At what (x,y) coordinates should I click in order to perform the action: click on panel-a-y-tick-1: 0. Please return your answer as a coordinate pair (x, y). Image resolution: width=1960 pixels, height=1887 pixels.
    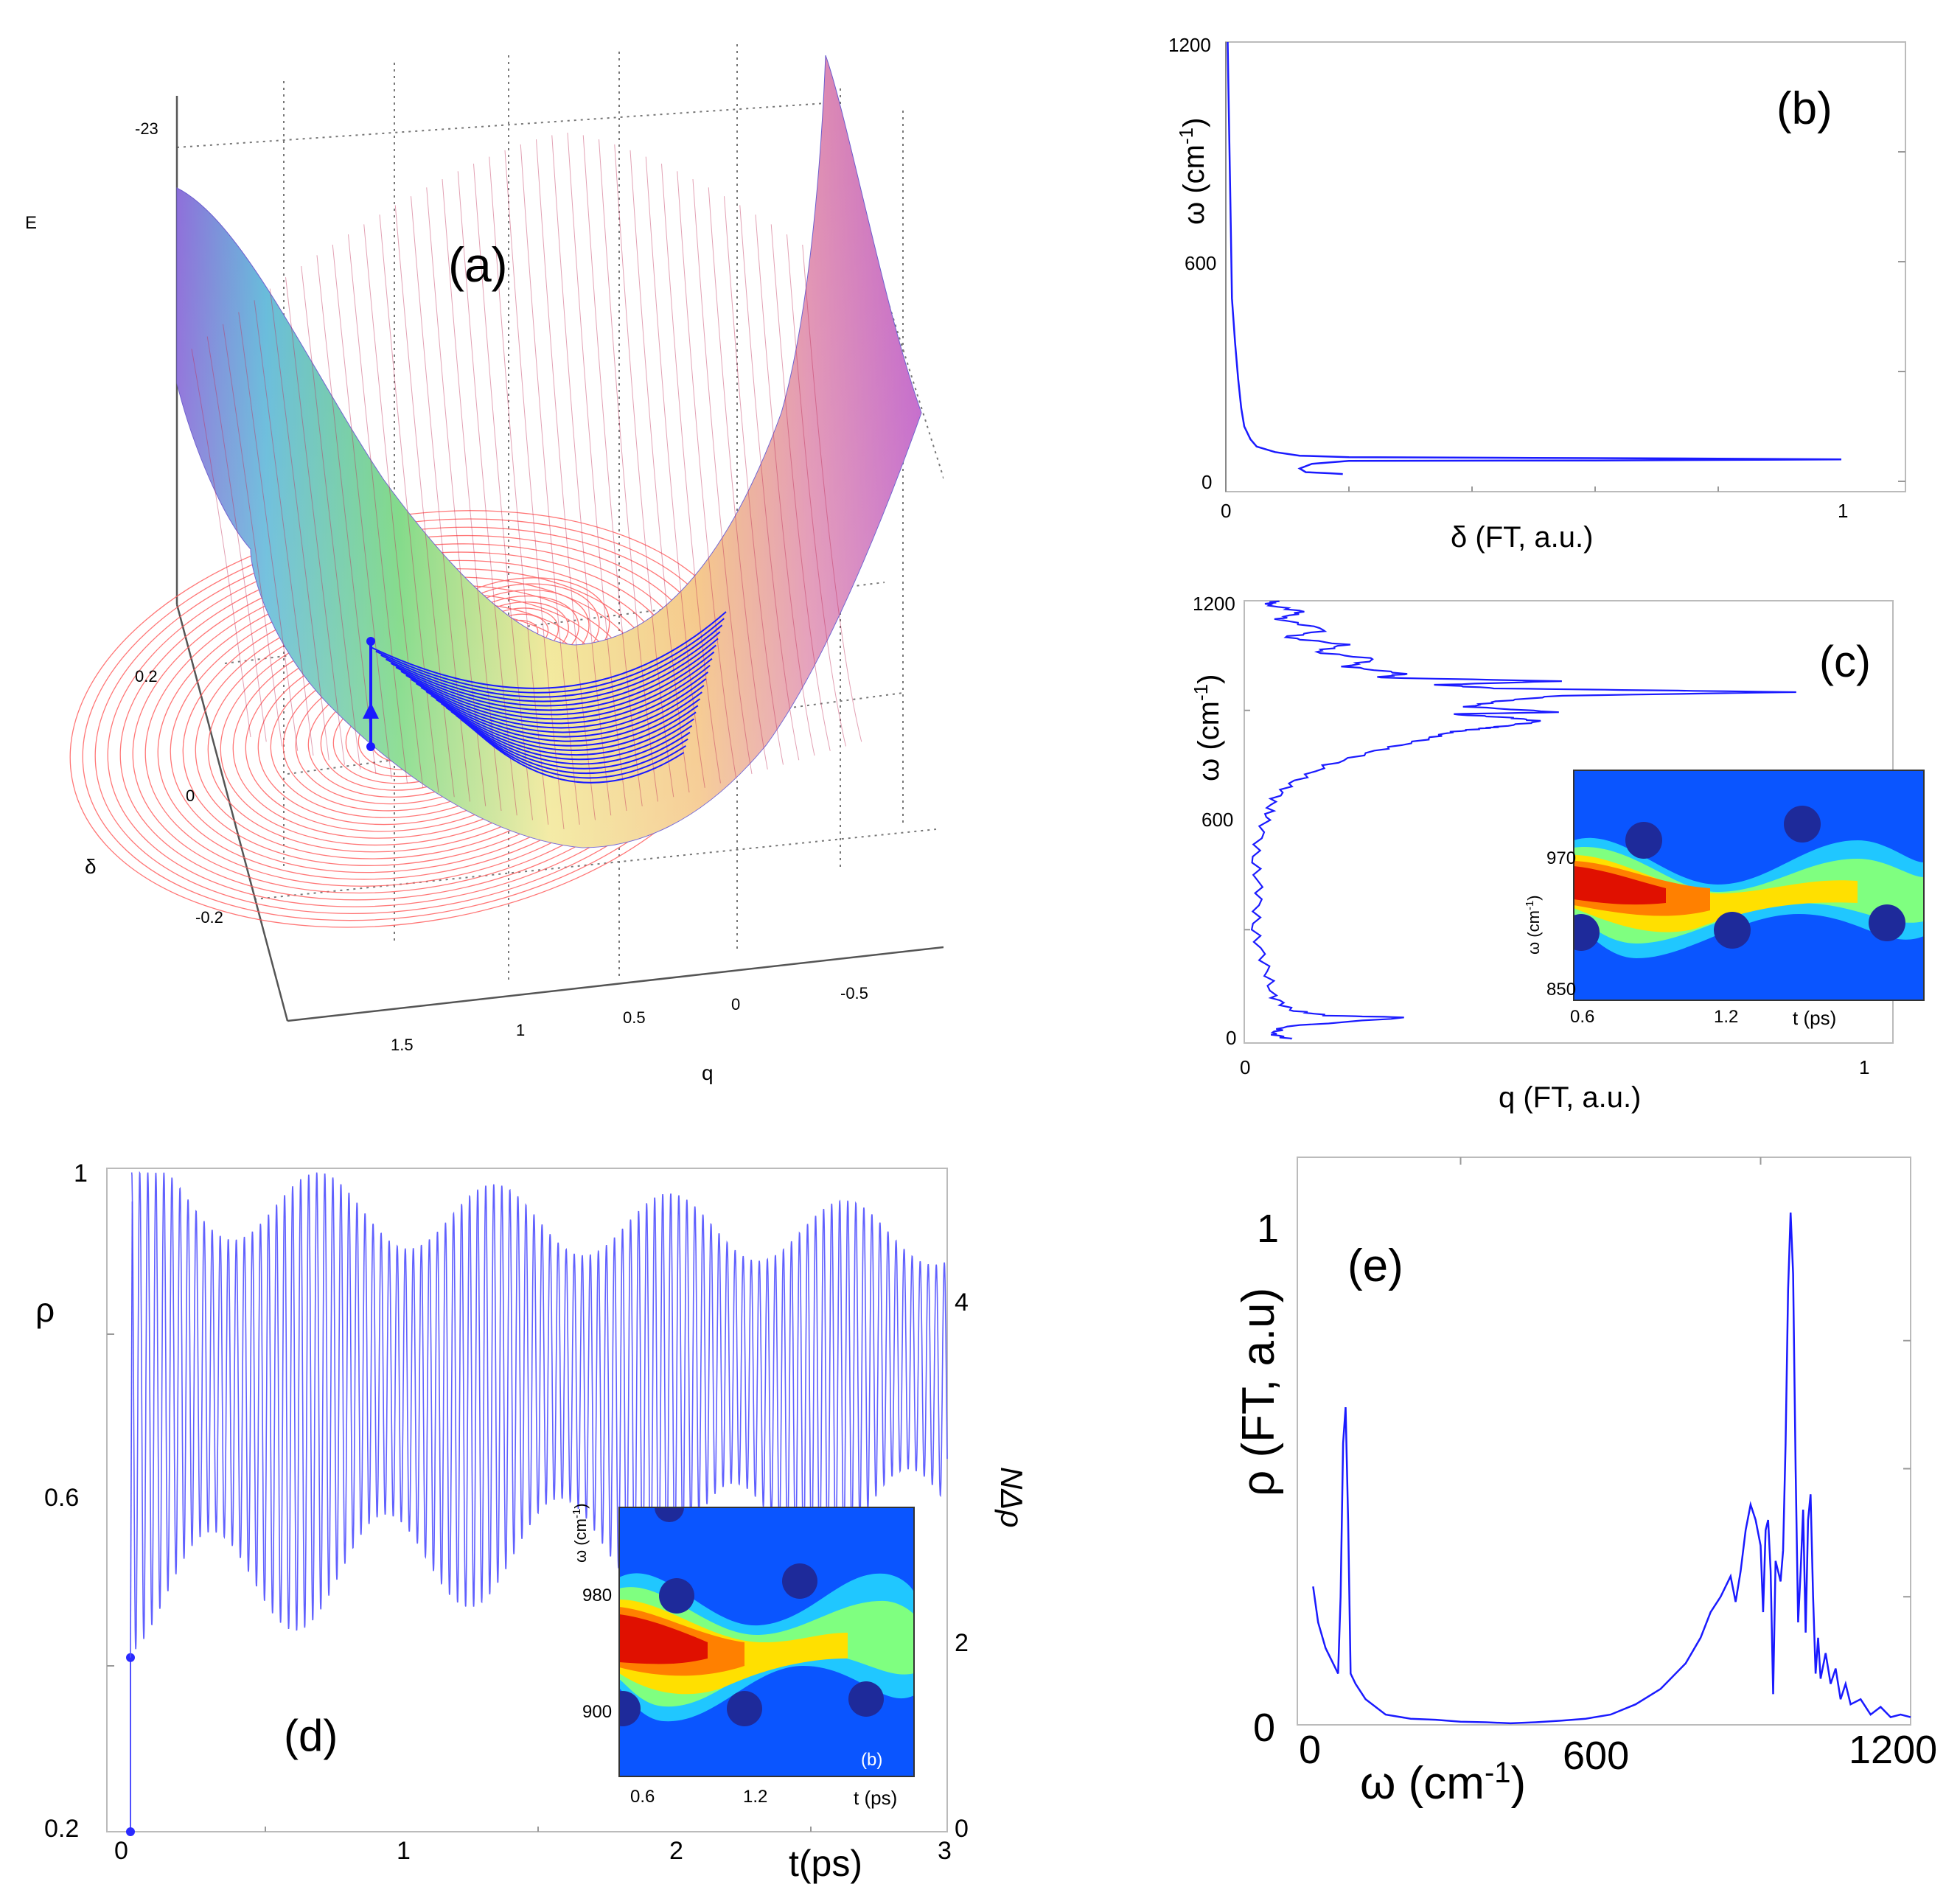
    Looking at the image, I should click on (190, 795).